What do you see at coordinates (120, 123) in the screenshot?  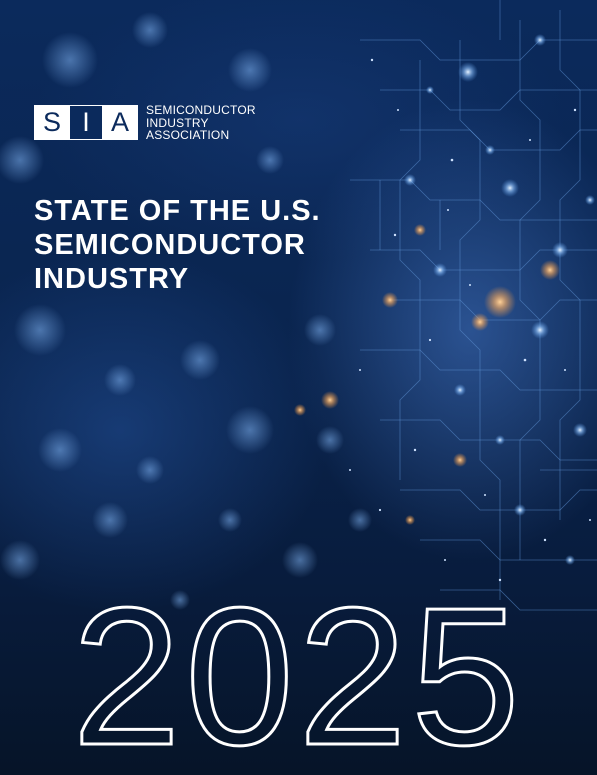 I see `logo-letter-a: A` at bounding box center [120, 123].